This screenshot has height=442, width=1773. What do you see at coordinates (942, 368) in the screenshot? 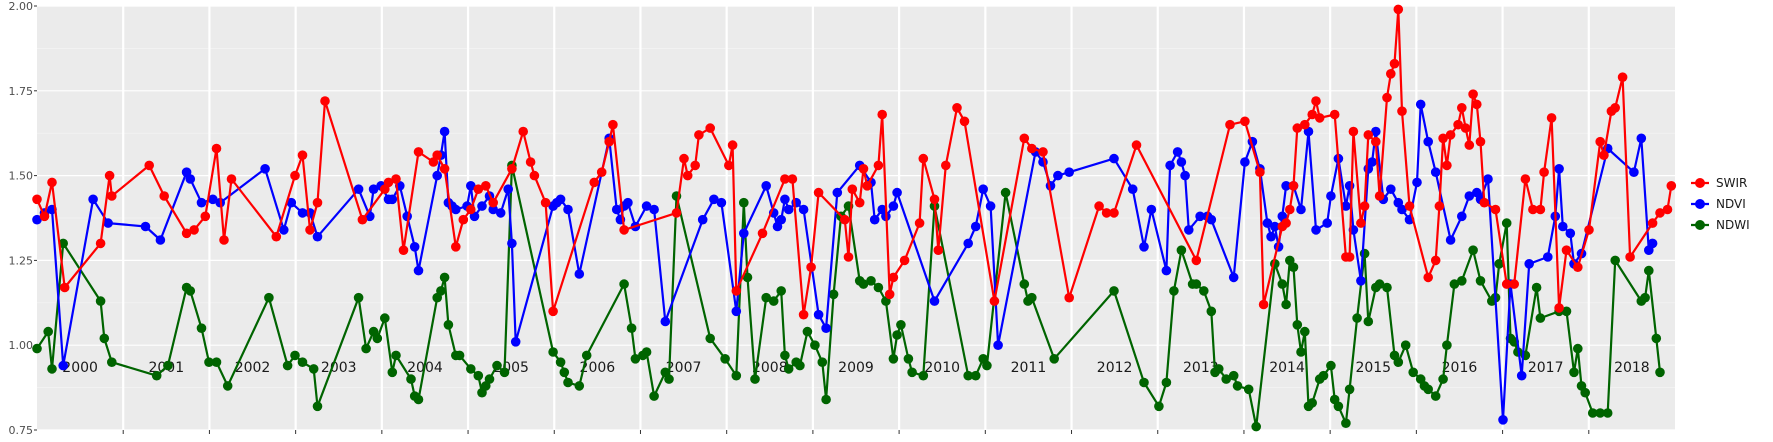
I see `year-label: 2010` at bounding box center [942, 368].